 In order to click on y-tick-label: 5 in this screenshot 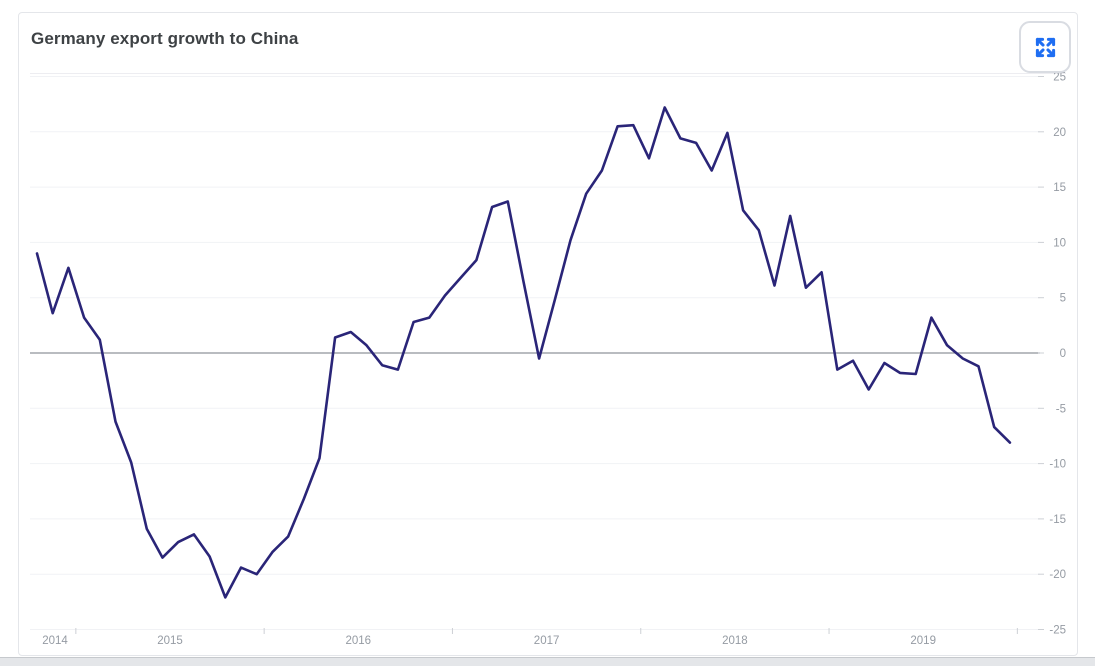, I will do `click(1063, 299)`.